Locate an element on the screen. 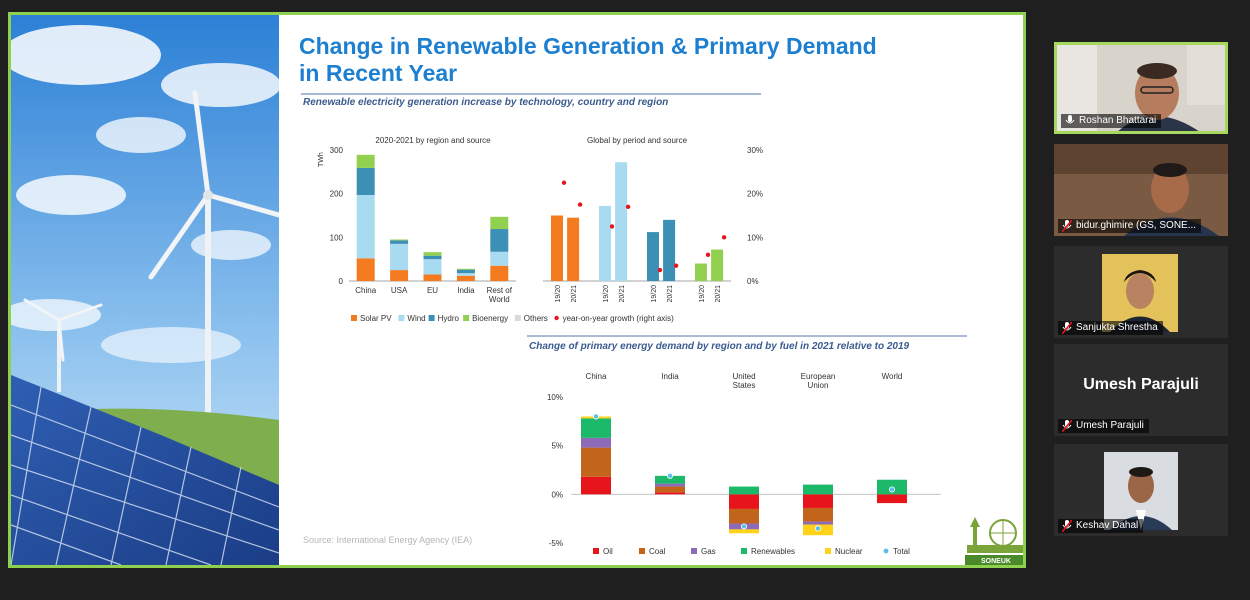 The image size is (1250, 600). slide-title-line-2: in Recent Year is located at coordinates (378, 73).